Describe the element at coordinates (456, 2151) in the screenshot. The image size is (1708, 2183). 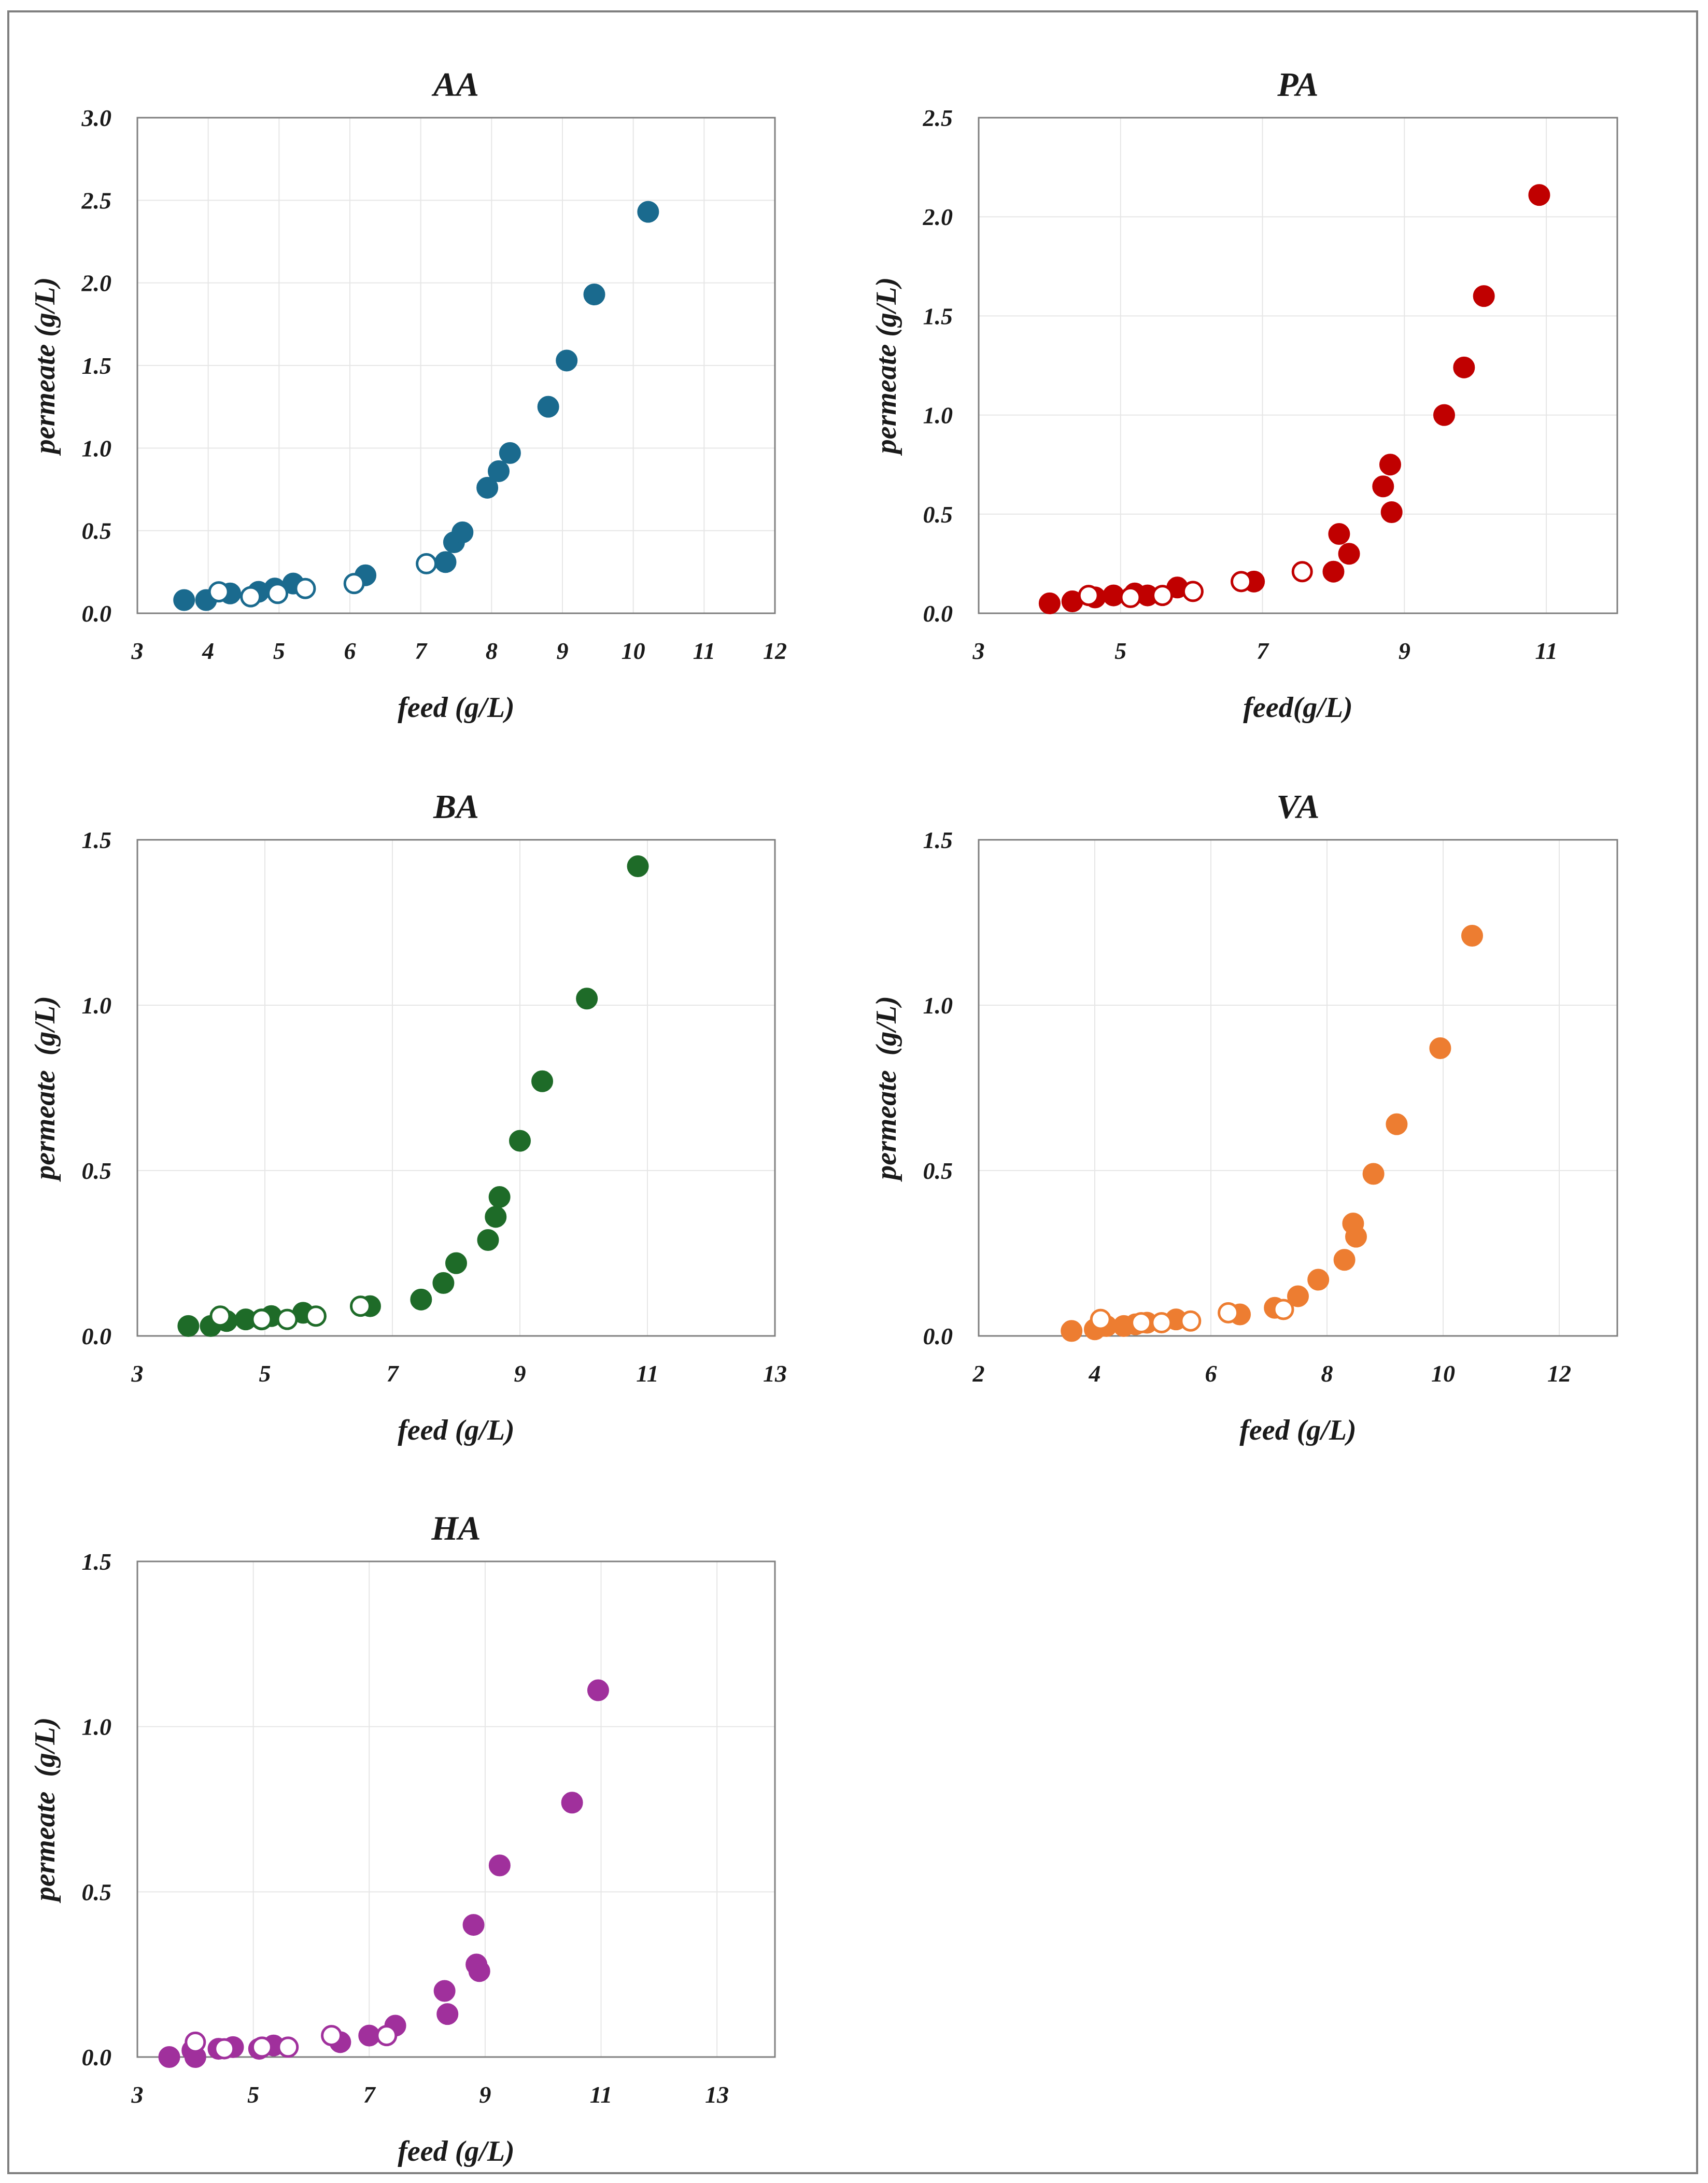
I see `ha-x-axis-label: feed (g/L)` at that location.